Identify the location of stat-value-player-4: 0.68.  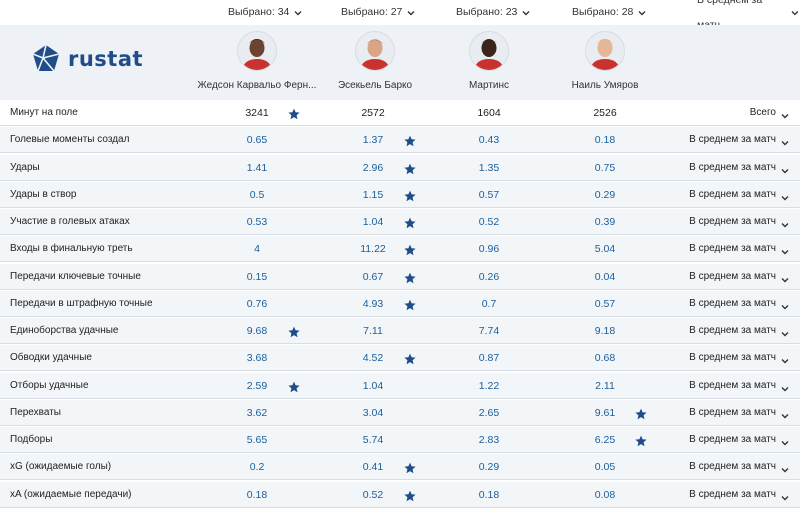
(605, 358).